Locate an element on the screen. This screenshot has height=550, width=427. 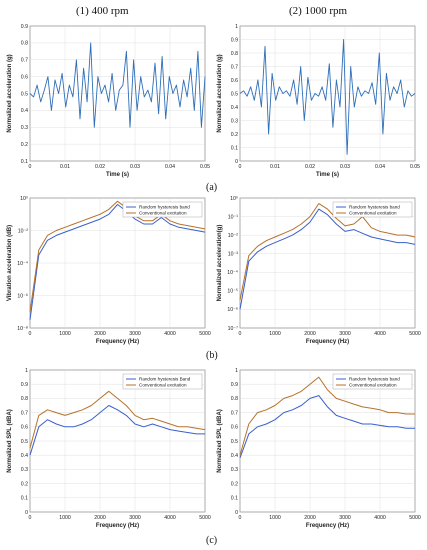
column-title-left: (1) 400 rpm is located at coordinates (102, 11).